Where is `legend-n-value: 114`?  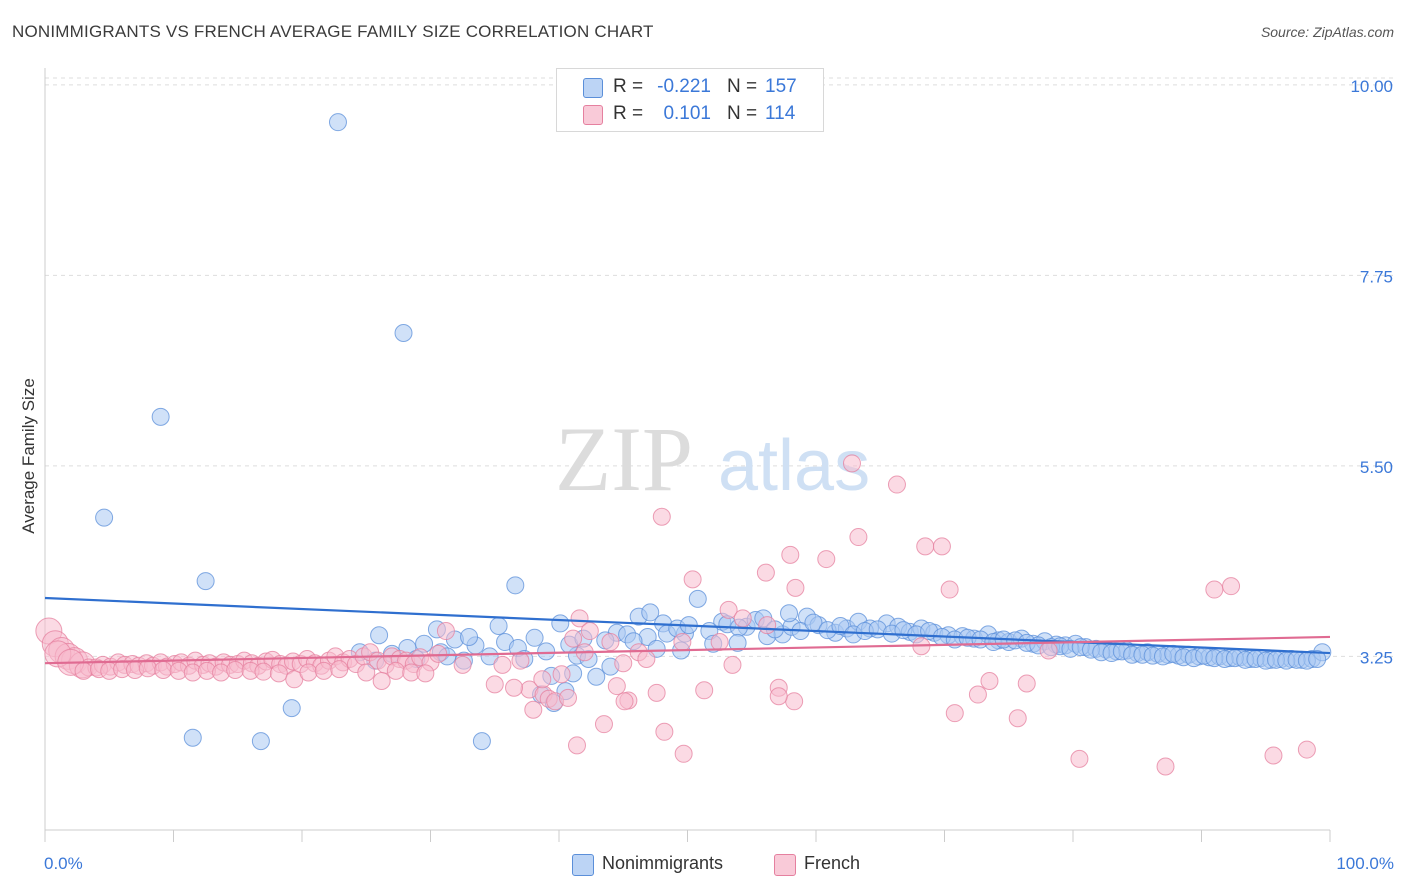
legend-n-value: 114 is located at coordinates (780, 113).